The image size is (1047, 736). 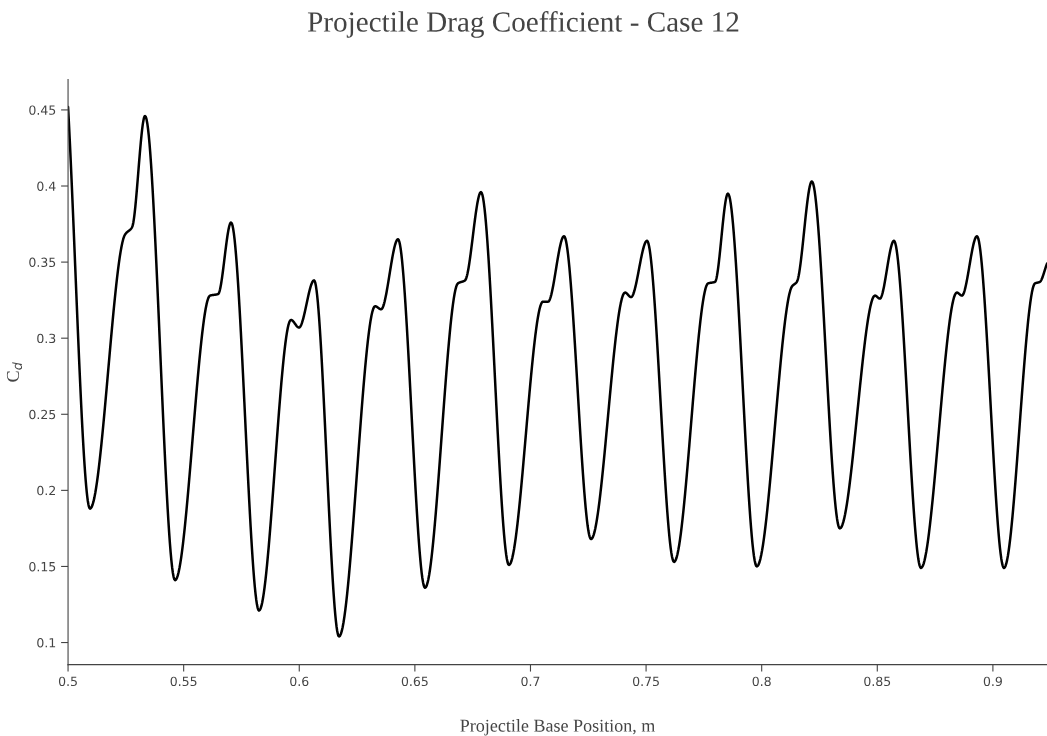 What do you see at coordinates (46, 338) in the screenshot?
I see `y-tick-label: 0.3` at bounding box center [46, 338].